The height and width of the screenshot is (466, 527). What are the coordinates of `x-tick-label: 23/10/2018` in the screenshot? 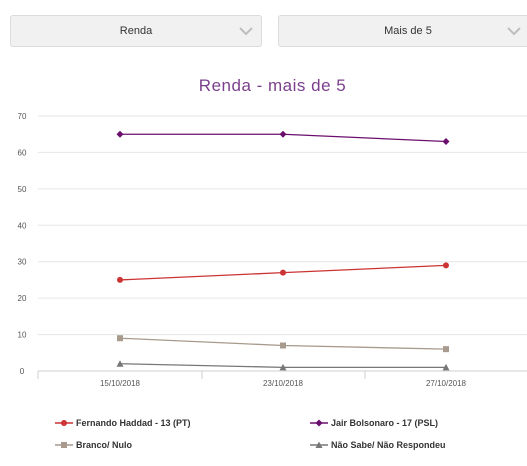 It's located at (283, 383).